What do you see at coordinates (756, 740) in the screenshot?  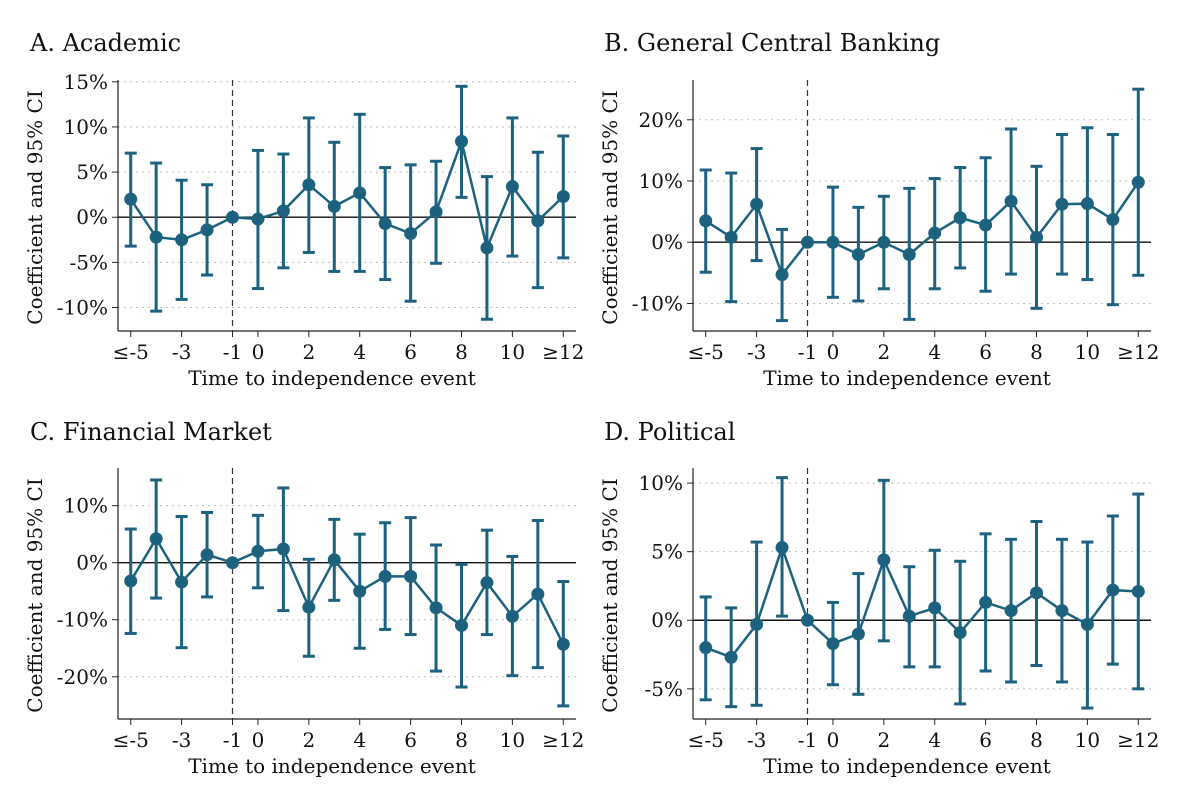 I see `x-tick-label: -3` at bounding box center [756, 740].